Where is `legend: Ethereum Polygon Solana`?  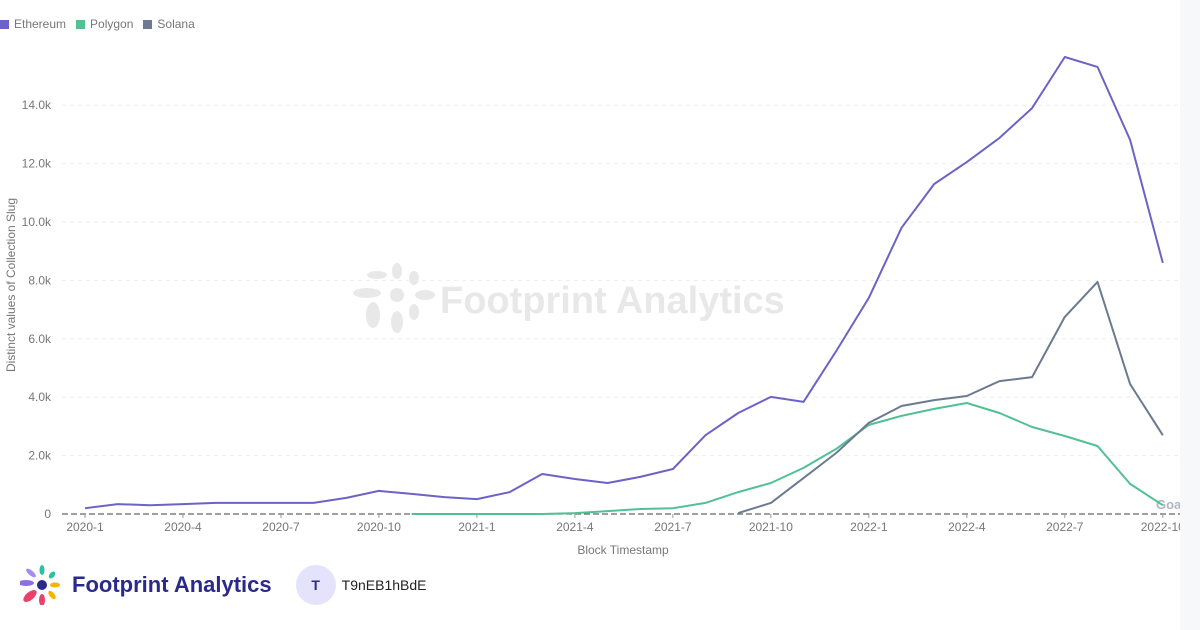
legend: Ethereum Polygon Solana is located at coordinates (97, 24).